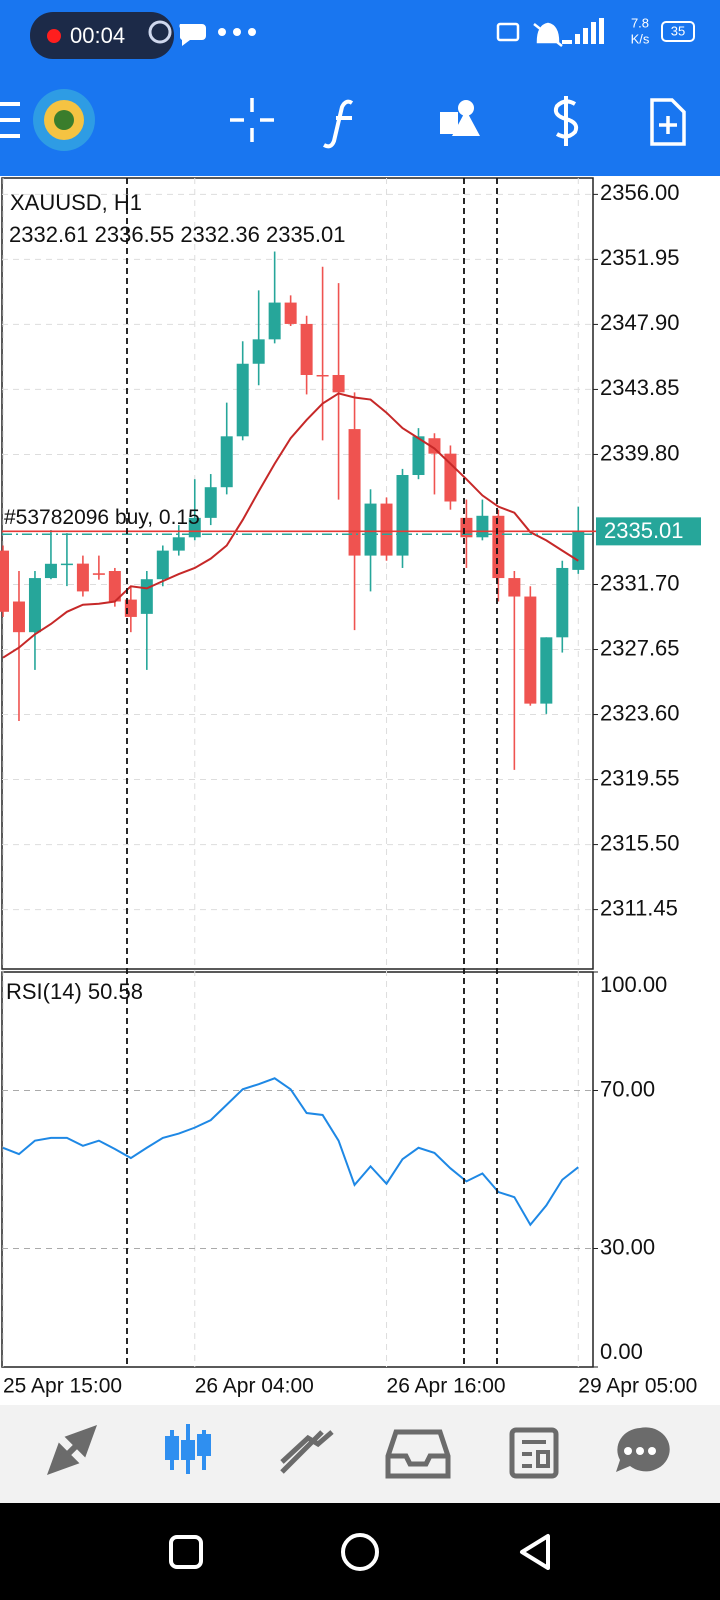  What do you see at coordinates (640, 322) in the screenshot?
I see `y-tick-label: 2347.90` at bounding box center [640, 322].